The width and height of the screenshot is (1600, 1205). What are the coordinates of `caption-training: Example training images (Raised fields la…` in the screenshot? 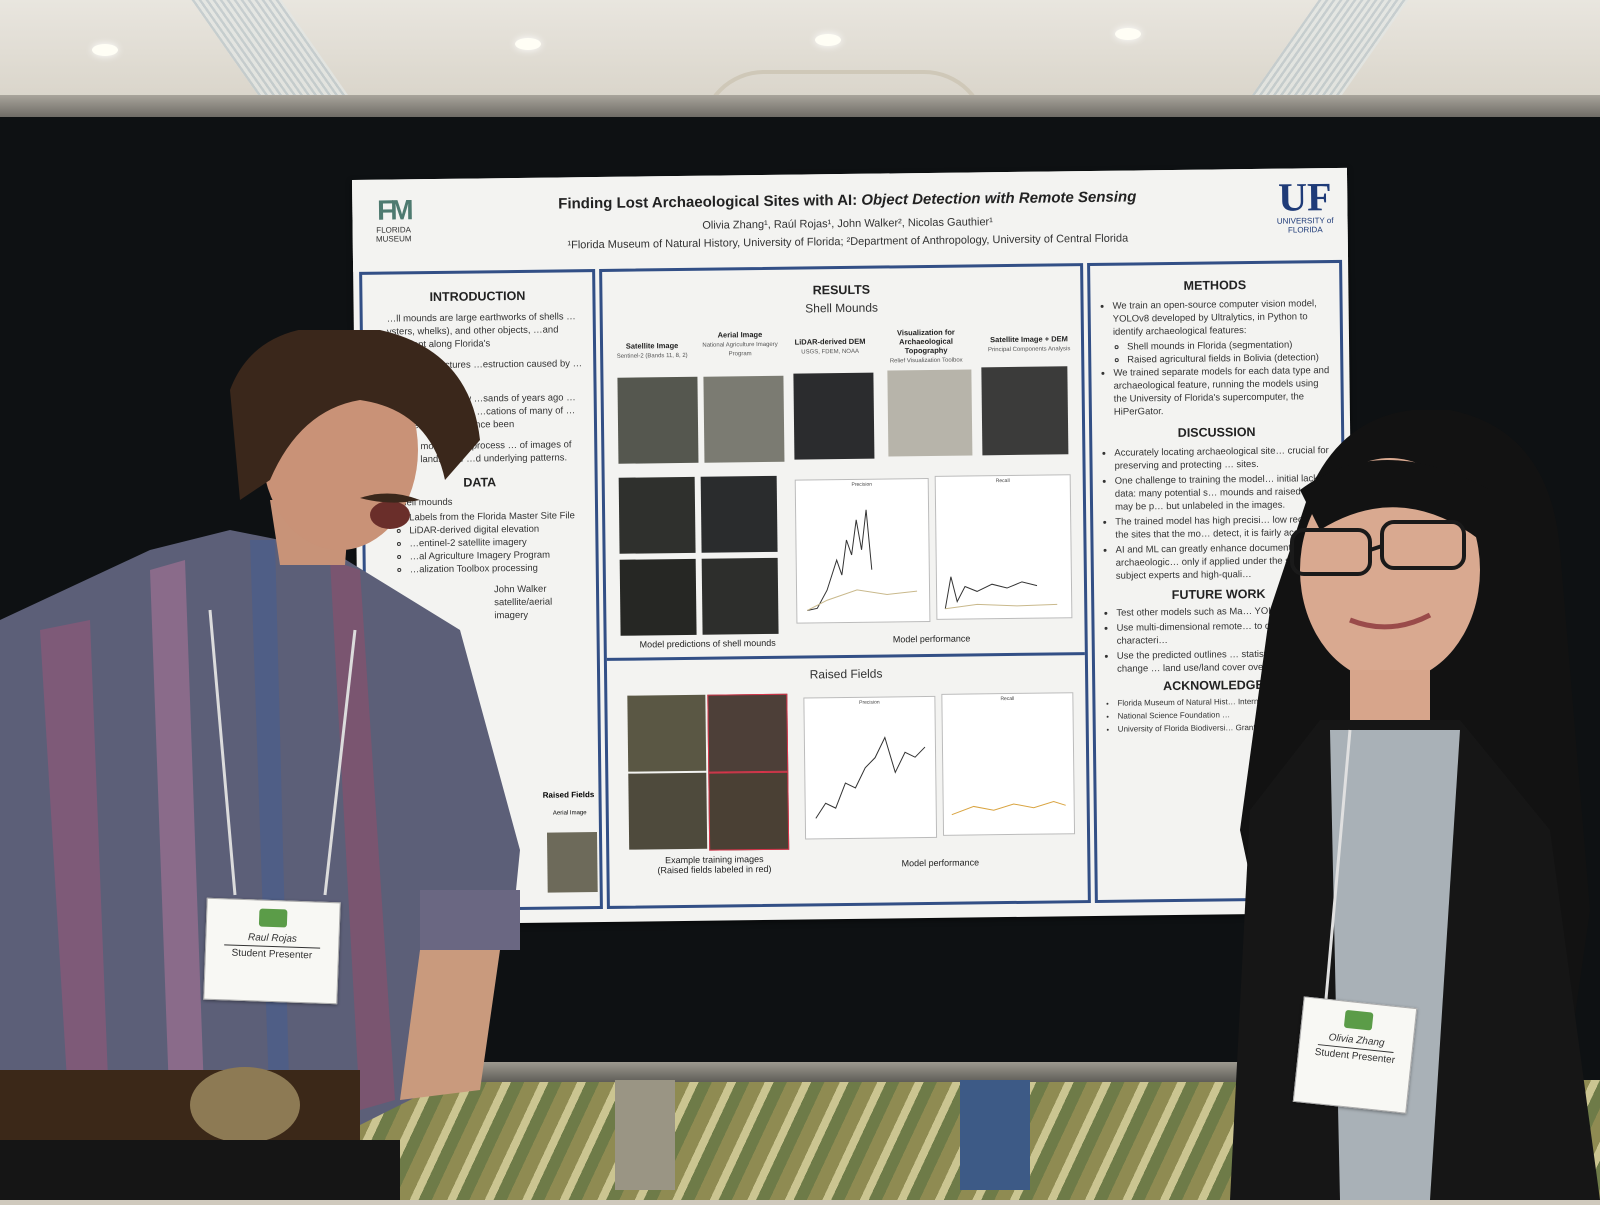 It's located at (714, 865).